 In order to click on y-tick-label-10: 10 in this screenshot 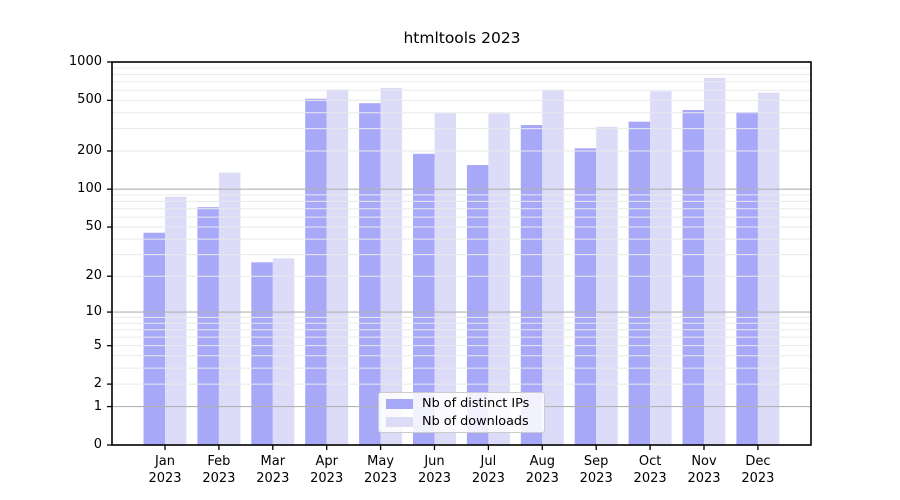, I will do `click(93, 312)`.